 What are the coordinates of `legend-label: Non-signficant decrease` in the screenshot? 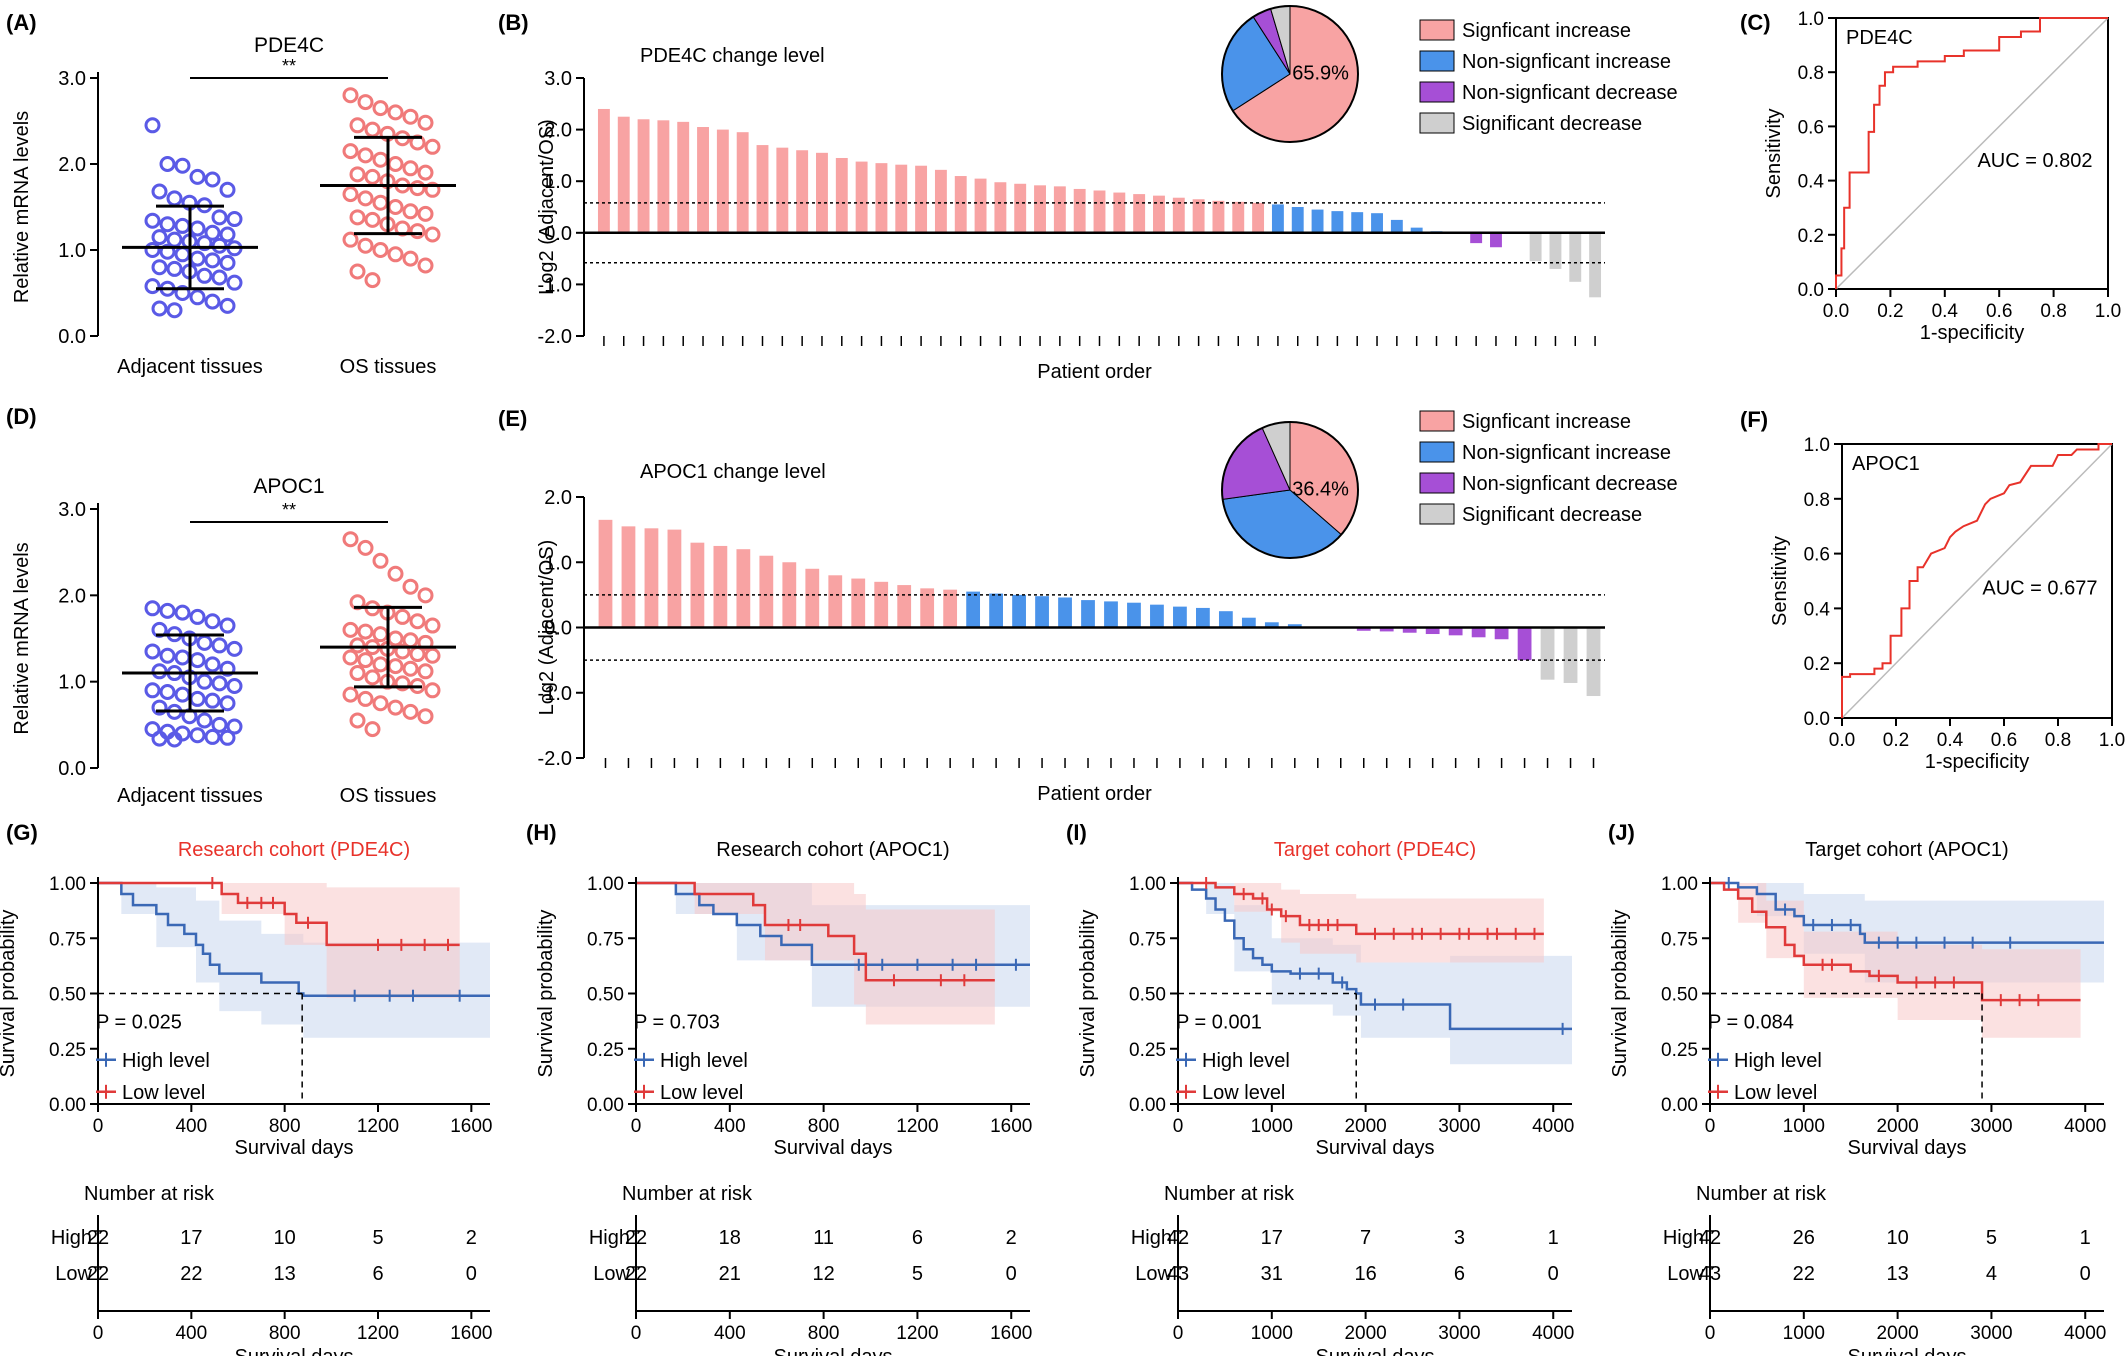 It's located at (1570, 484).